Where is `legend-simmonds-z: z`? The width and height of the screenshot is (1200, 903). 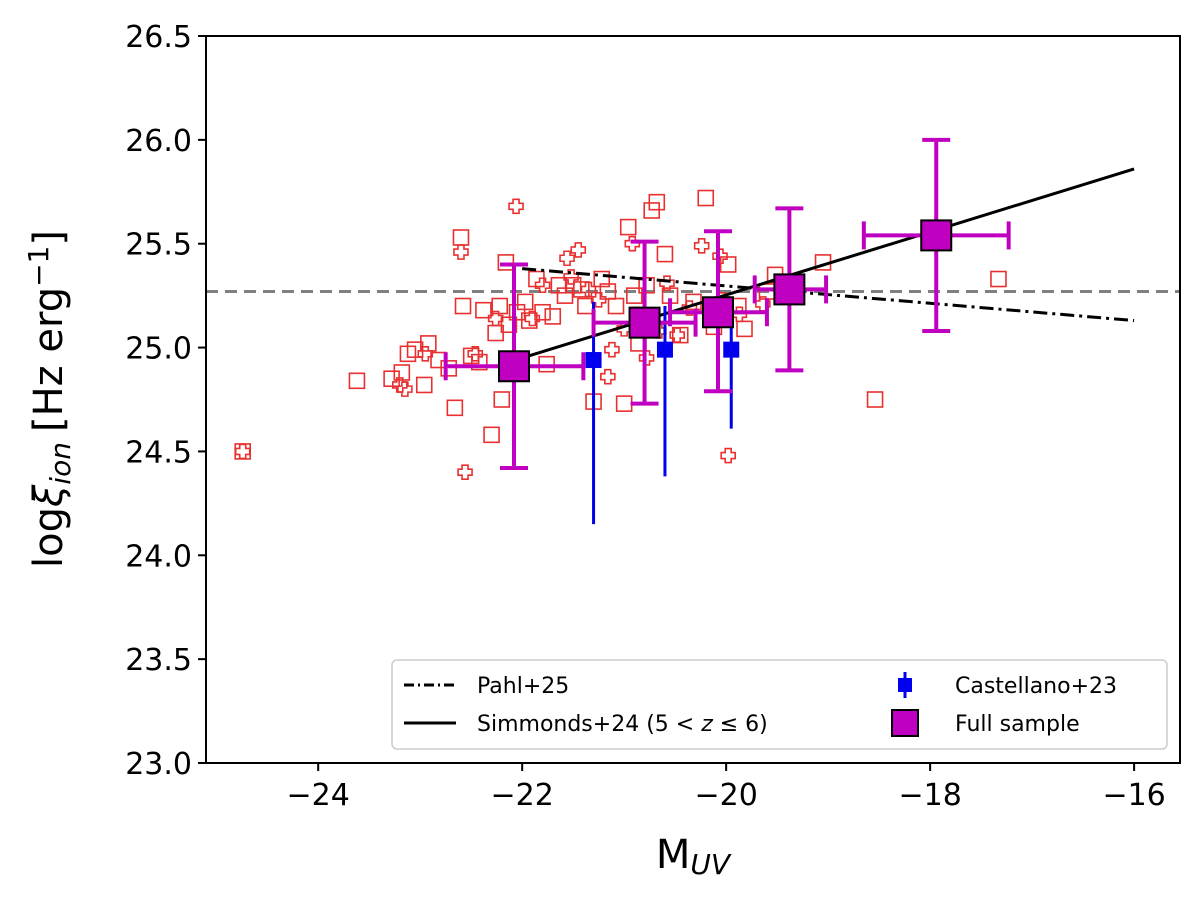
legend-simmonds-z: z is located at coordinates (706, 724).